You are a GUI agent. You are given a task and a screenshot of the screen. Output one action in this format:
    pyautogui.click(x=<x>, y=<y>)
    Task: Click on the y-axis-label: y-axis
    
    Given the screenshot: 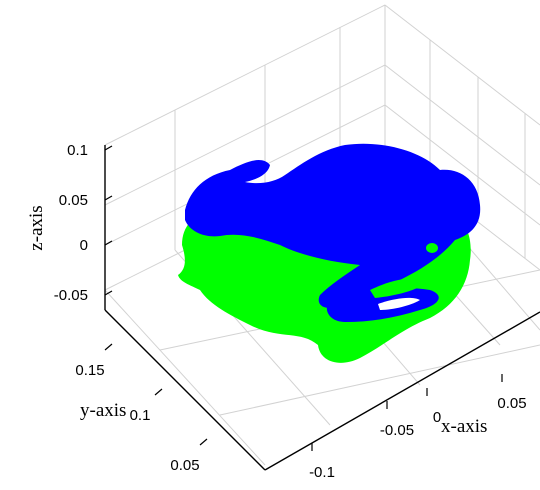 What is the action you would take?
    pyautogui.click(x=103, y=410)
    